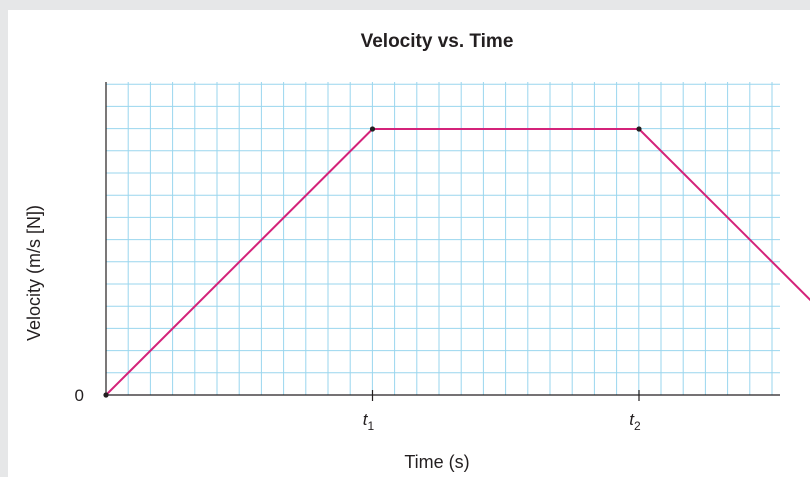 This screenshot has height=477, width=810. Describe the element at coordinates (34, 273) in the screenshot. I see `y-axis-label: Velocity (m/s [N])` at that location.